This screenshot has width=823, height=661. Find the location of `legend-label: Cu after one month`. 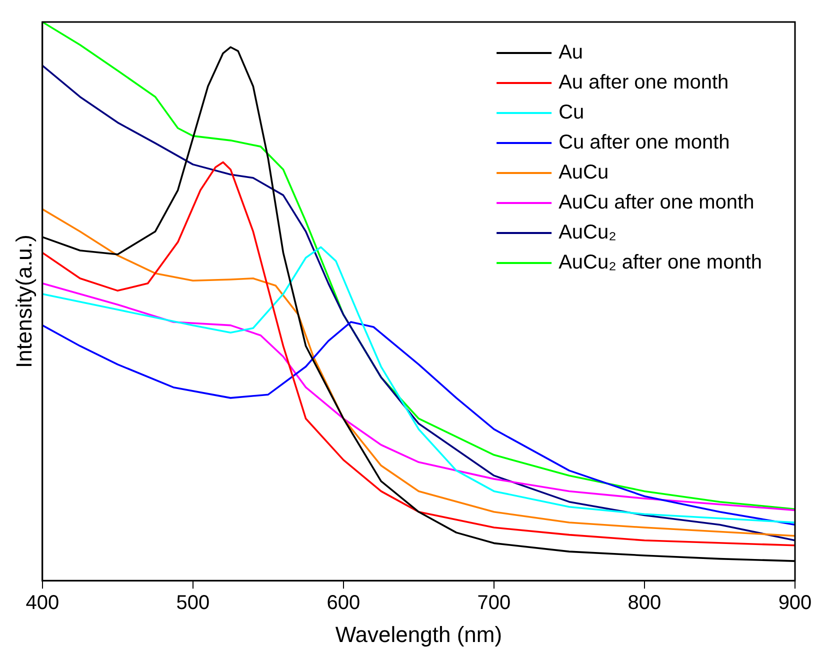

legend-label: Cu after one month is located at coordinates (644, 143).